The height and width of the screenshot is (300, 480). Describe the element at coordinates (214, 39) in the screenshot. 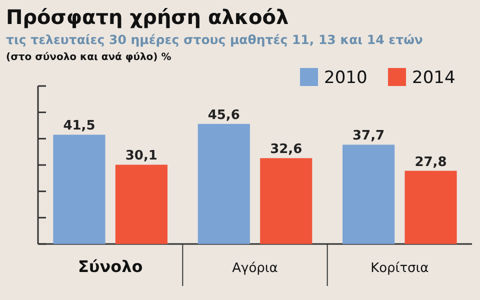

I see `chart-subtitle: τις τελευταίες 30 ημέρες στους μαθητές 11, 13 και 14 ετών` at that location.